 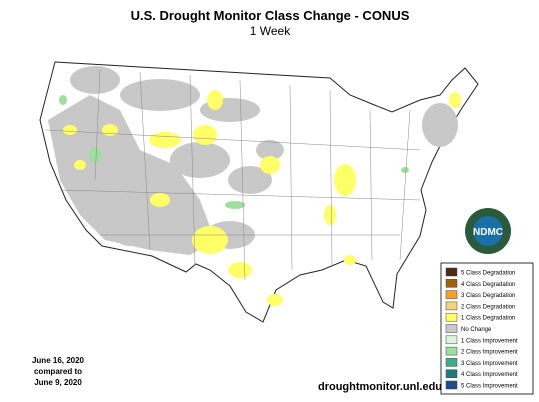 I want to click on ndmc-logo: NDMC, so click(x=488, y=231).